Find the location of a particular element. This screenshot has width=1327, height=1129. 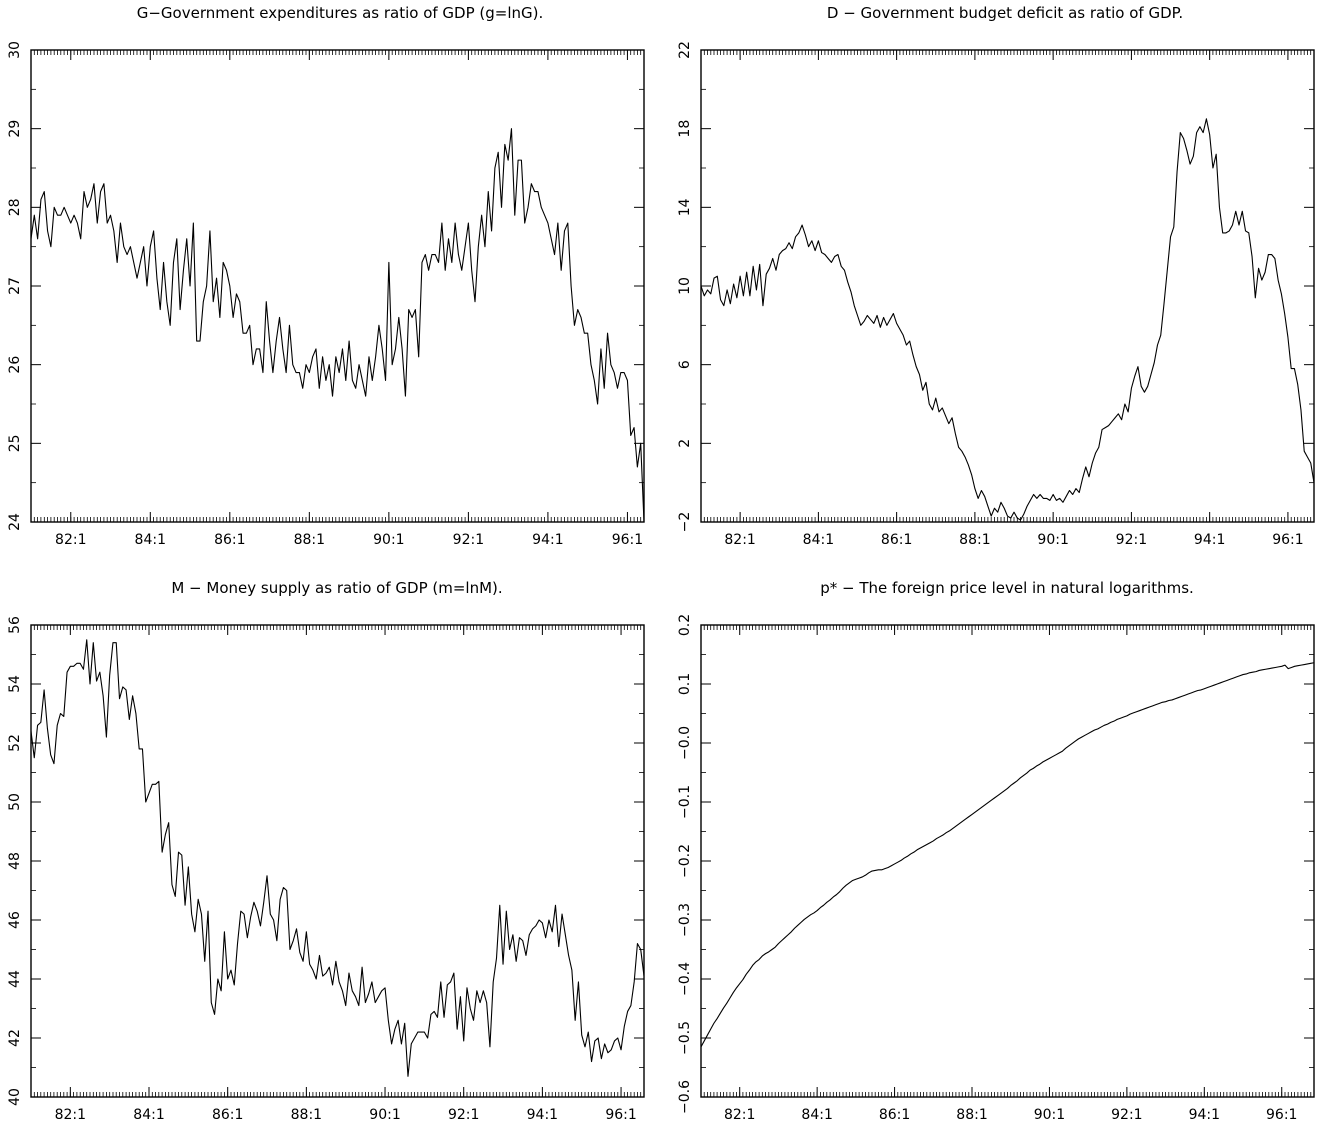

y-tick-label: 29 is located at coordinates (15, 129).